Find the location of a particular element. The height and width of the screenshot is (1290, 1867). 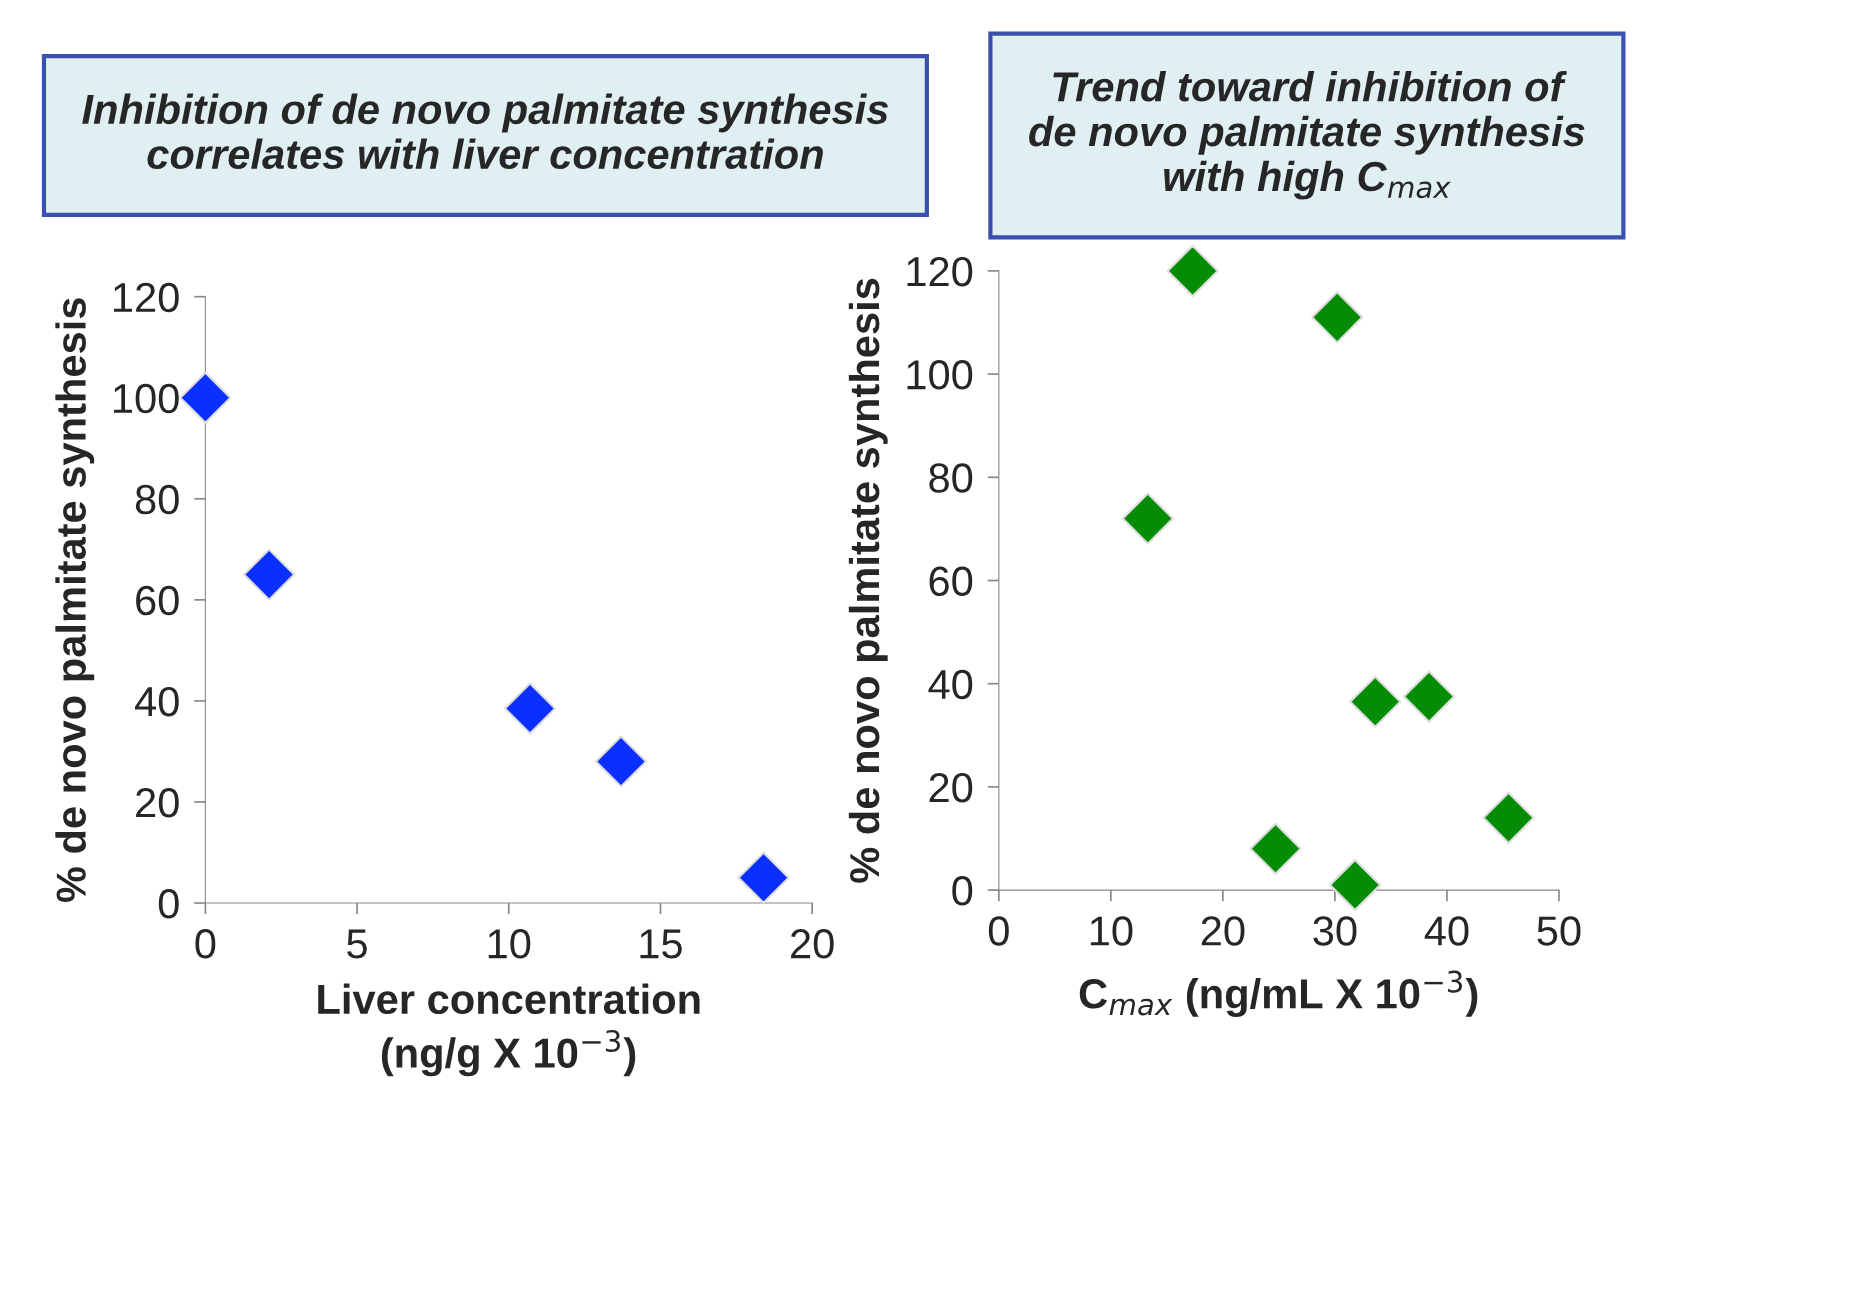

x-axis-title: C$_{max}$ (ng/mL X 10$^{−3}$) is located at coordinates (1278, 994).